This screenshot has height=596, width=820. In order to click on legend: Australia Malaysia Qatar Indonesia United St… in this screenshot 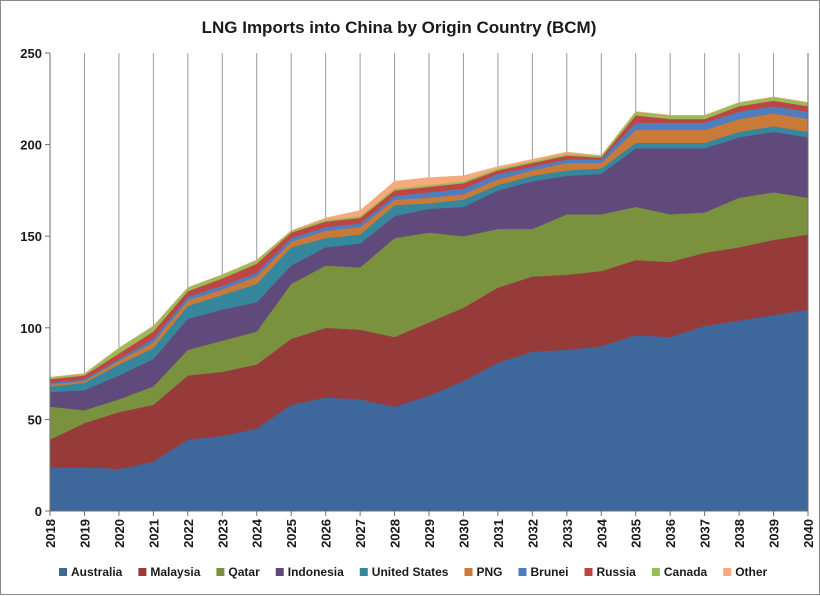, I will do `click(413, 572)`.